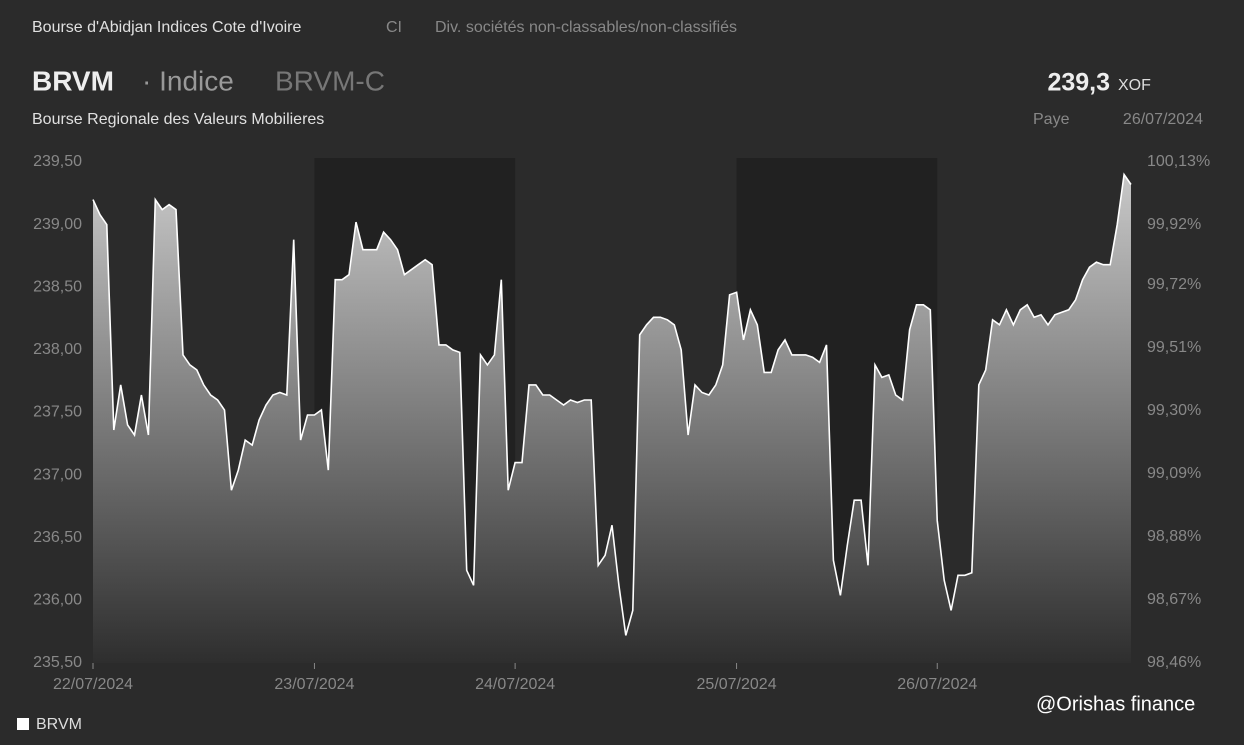 Image resolution: width=1244 pixels, height=745 pixels. What do you see at coordinates (93, 684) in the screenshot?
I see `x-tick-label: 22/07/2024` at bounding box center [93, 684].